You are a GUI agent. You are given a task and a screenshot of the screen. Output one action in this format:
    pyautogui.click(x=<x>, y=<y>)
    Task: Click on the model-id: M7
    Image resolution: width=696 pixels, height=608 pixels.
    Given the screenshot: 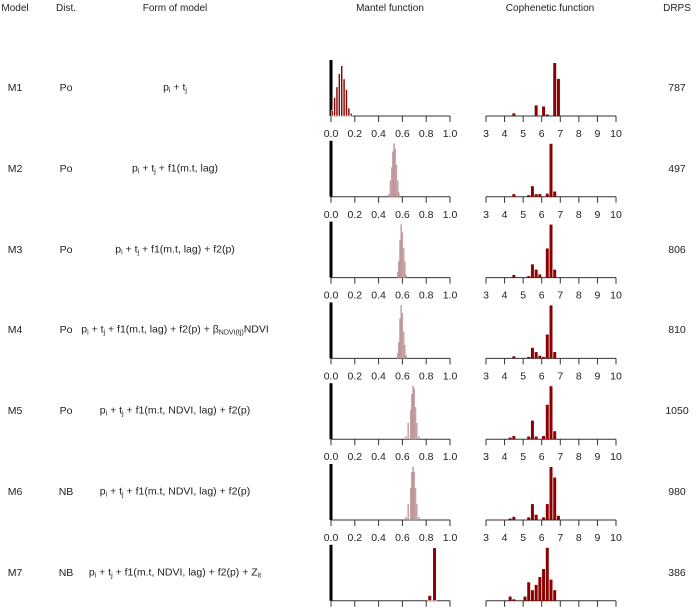 What is the action you would take?
    pyautogui.click(x=15, y=572)
    